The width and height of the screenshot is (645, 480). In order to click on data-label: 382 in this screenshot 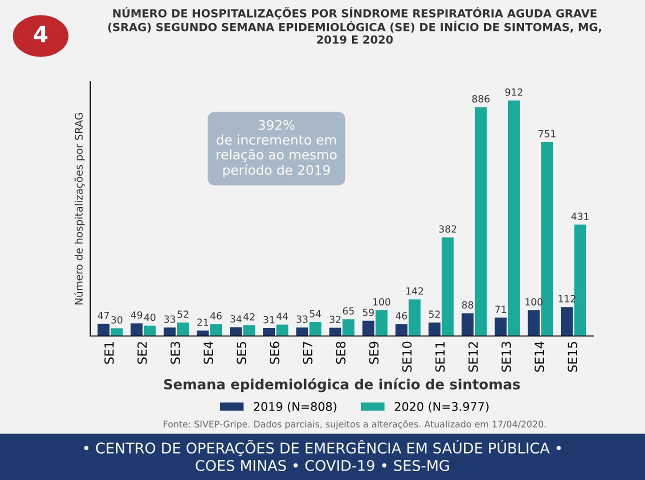, I will do `click(447, 229)`.